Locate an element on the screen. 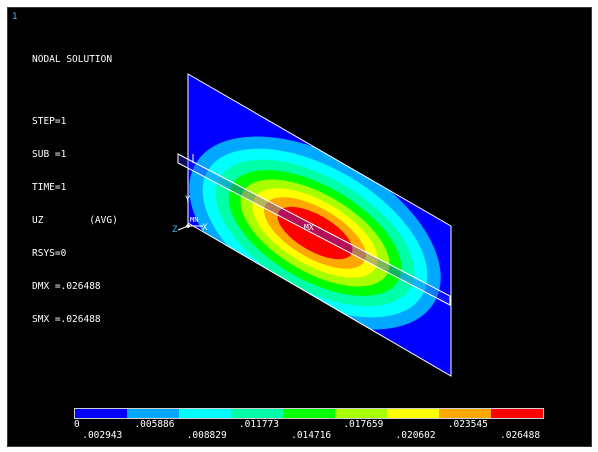 Image resolution: width=598 pixels, height=452 pixels. color-legend-bar is located at coordinates (309, 413).